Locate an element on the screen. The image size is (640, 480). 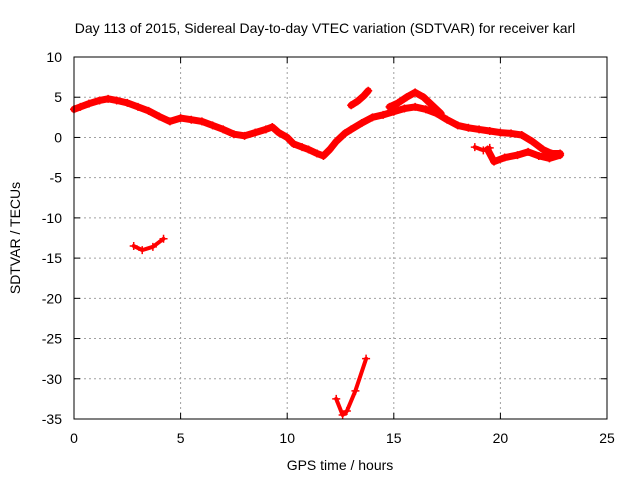
y-tick-label: 5 is located at coordinates (58, 97).